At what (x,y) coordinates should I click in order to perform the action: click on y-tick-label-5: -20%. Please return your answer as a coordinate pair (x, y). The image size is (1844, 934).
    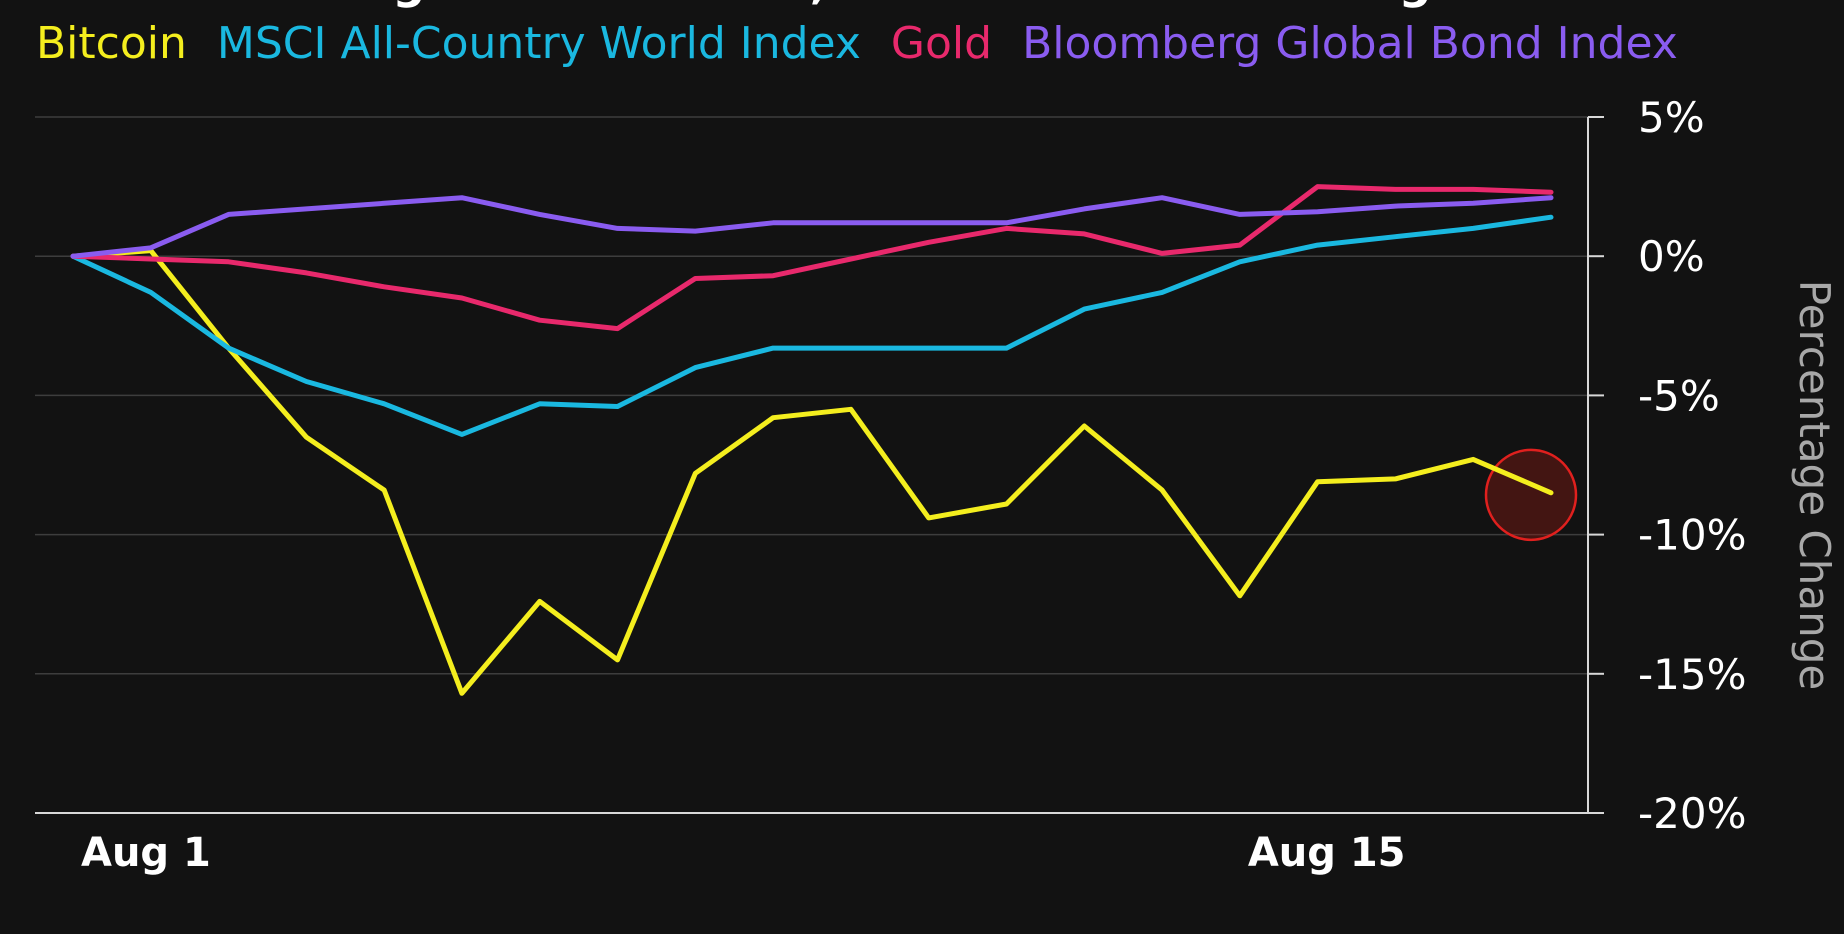
    Looking at the image, I should click on (1692, 813).